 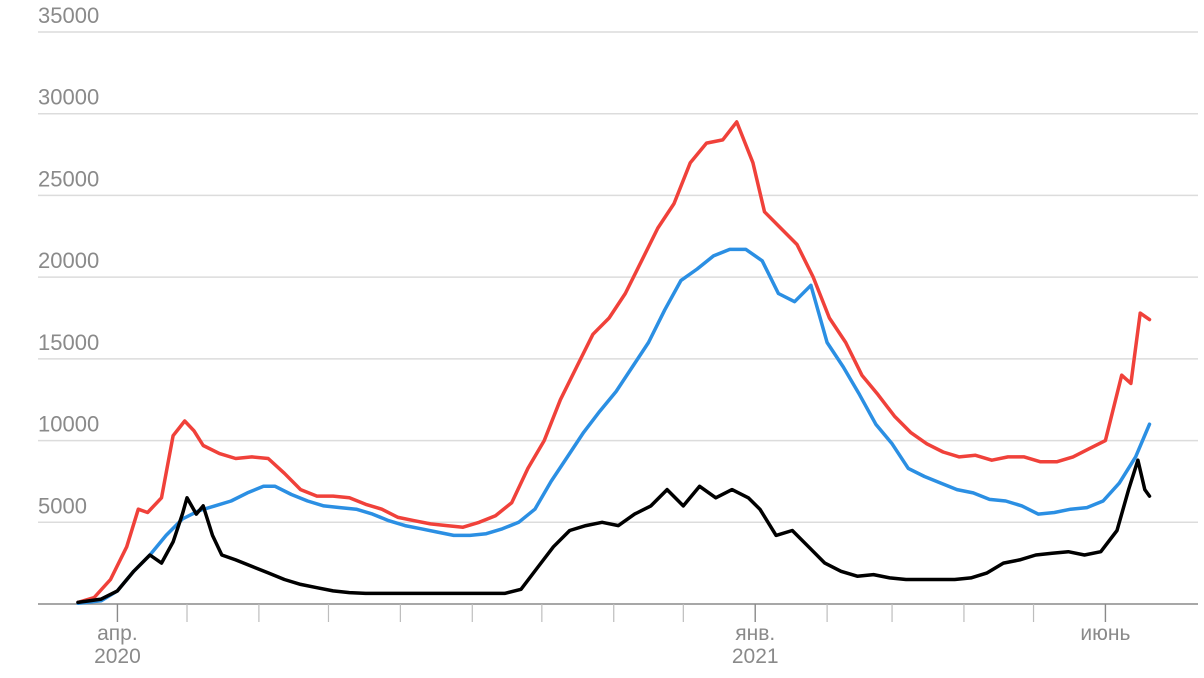 What do you see at coordinates (68, 15) in the screenshot?
I see `y-tick-label-35000: 35000` at bounding box center [68, 15].